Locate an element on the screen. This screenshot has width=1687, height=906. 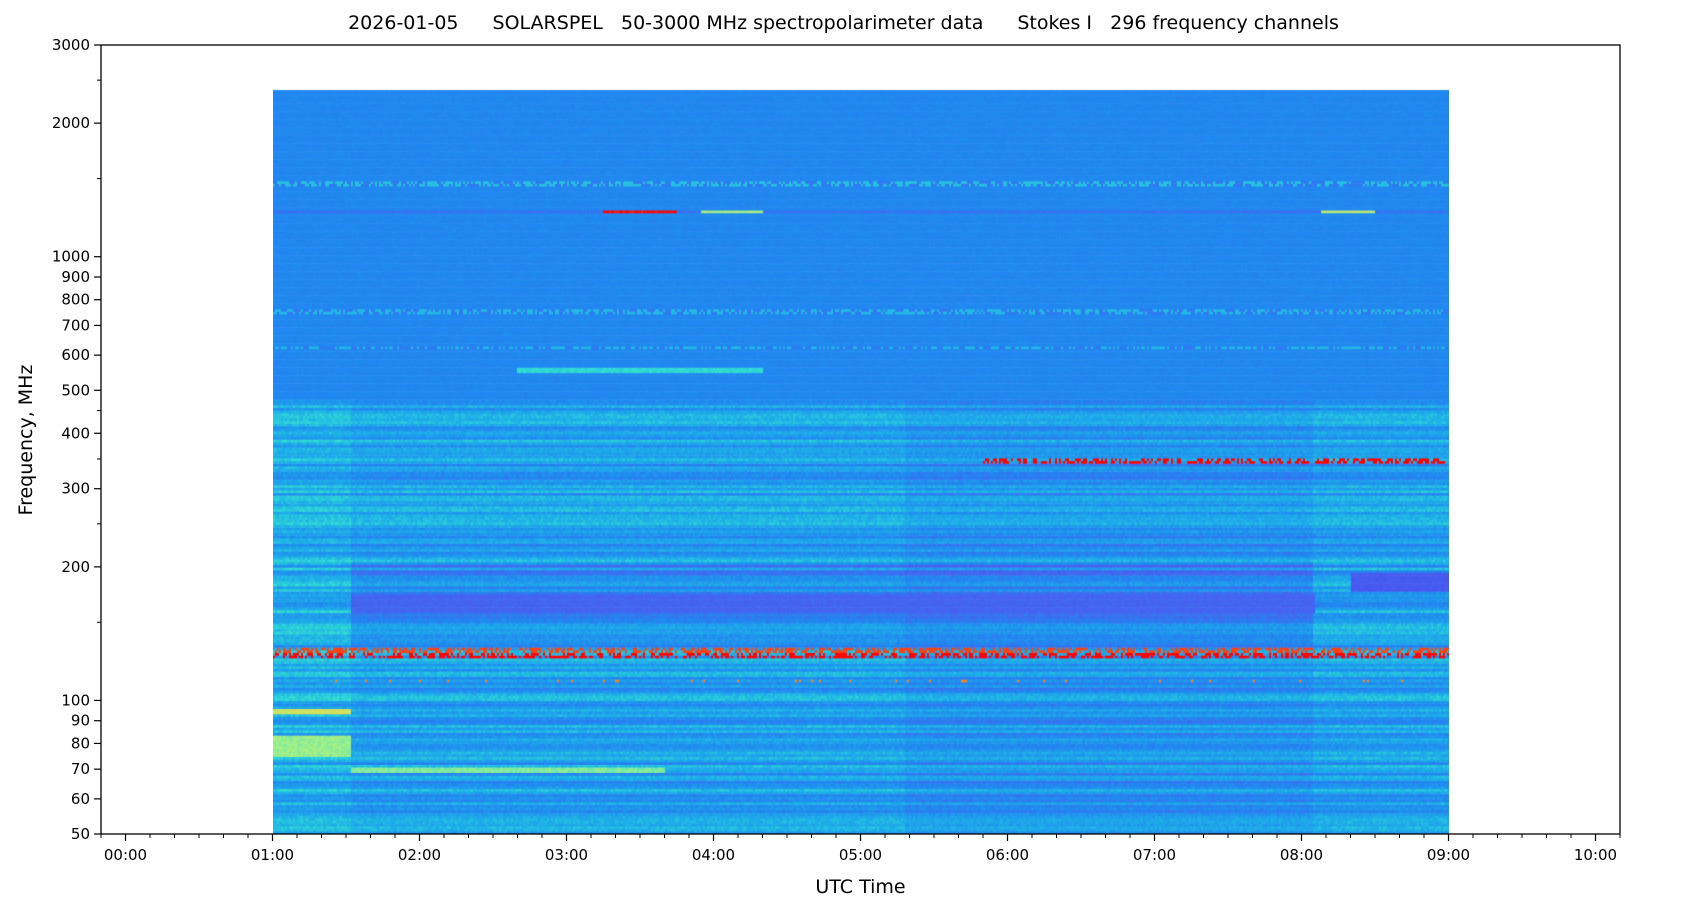
x-tick-label: 00:00 is located at coordinates (125, 855).